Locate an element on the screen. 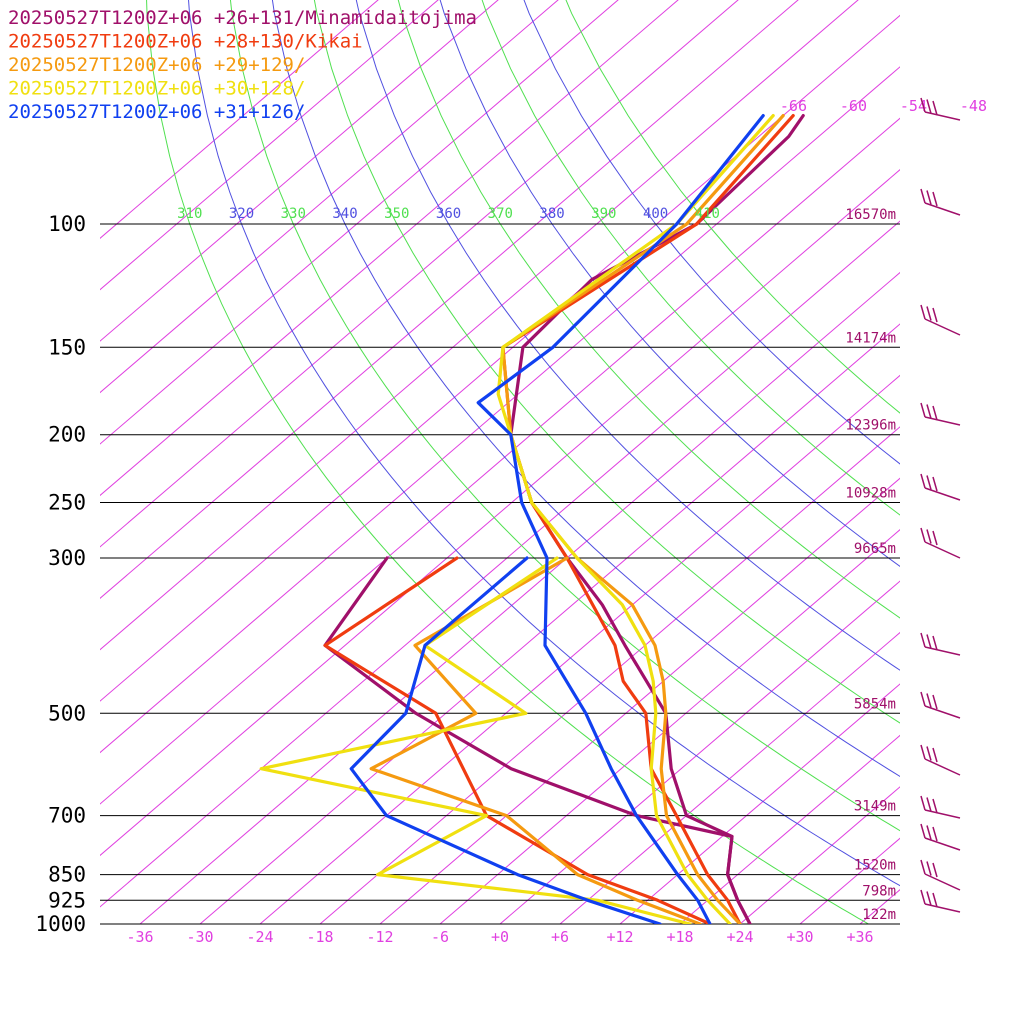 This screenshot has width=1024, height=1024. x-tick-label: +24 is located at coordinates (739, 937).